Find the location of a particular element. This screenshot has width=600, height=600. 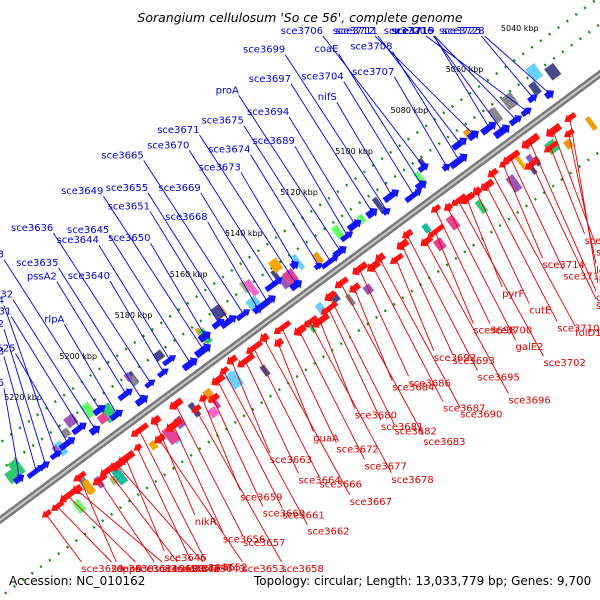

gene-label-sce3719: sce3719 is located at coordinates (413, 31).